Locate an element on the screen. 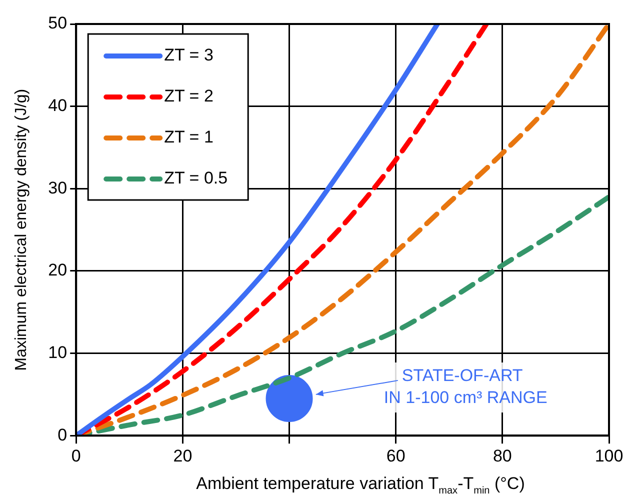 This screenshot has width=633, height=499. x-tick-label: 80 is located at coordinates (502, 456).